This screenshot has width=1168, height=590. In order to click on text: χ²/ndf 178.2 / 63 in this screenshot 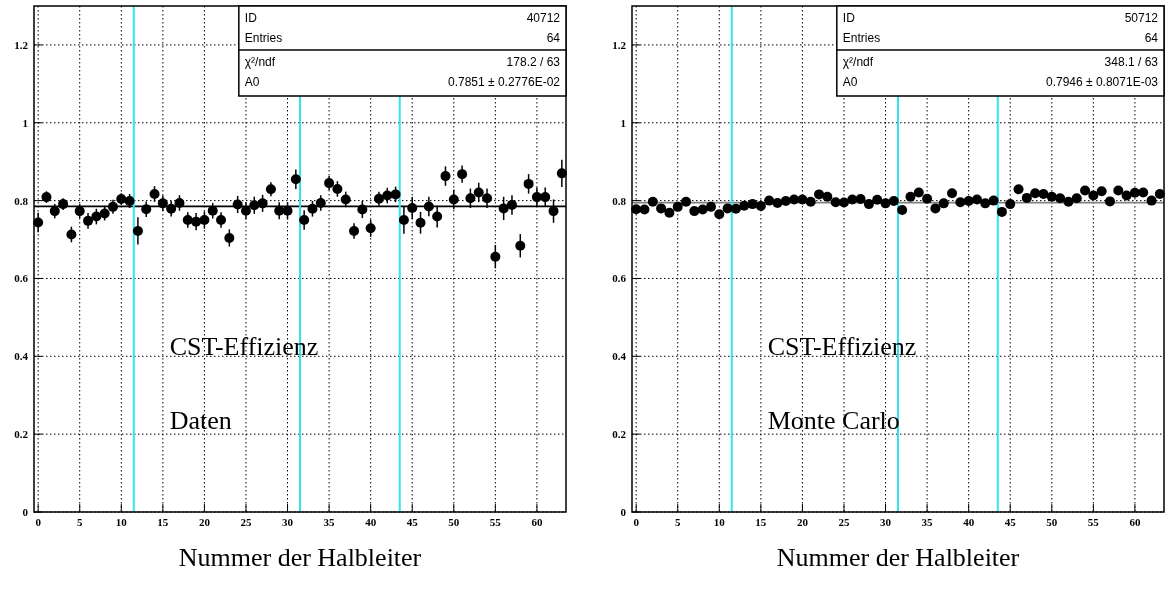, I will do `click(402, 62)`.